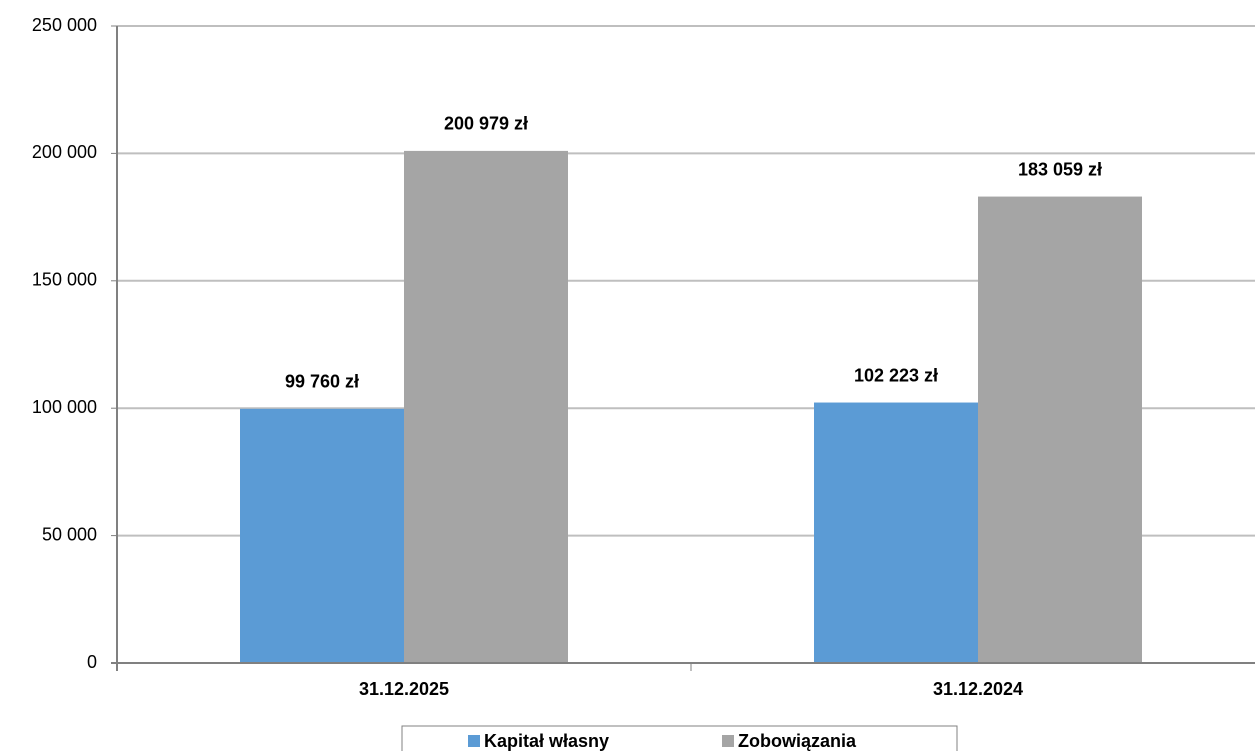 The image size is (1255, 751). Describe the element at coordinates (978, 689) in the screenshot. I see `x-tick-label: 31.12.2024` at that location.